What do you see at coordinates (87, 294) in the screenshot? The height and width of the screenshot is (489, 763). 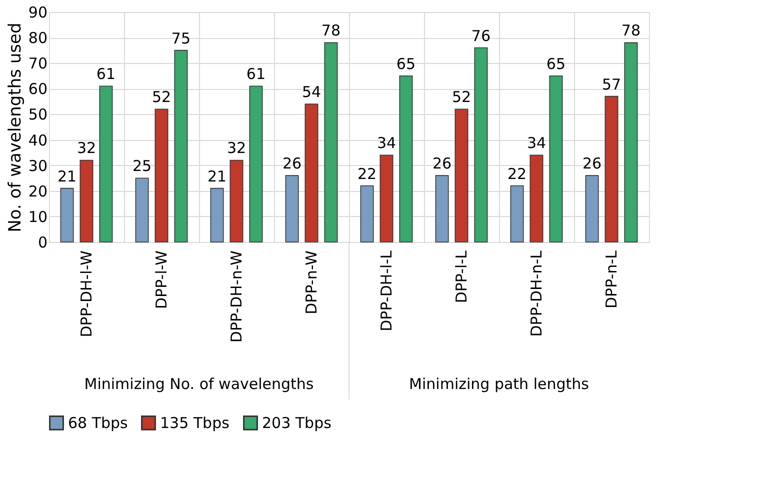 I see `x-tick-label: DPP-DH-l-W` at bounding box center [87, 294].